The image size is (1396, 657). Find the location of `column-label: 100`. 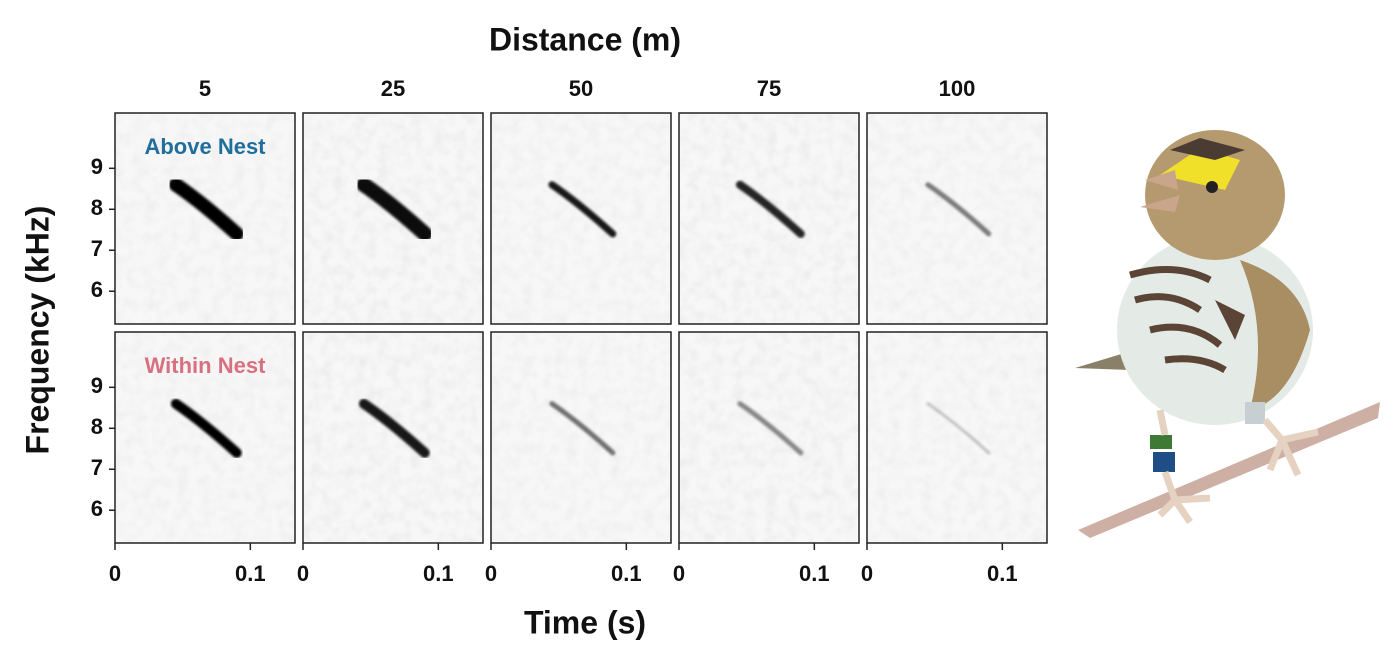

column-label: 100 is located at coordinates (957, 88).